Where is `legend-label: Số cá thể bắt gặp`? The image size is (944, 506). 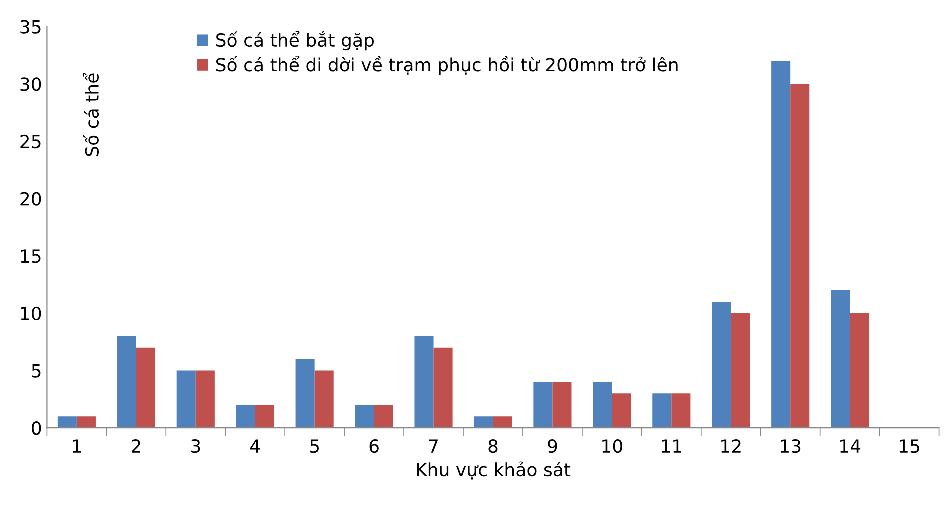 legend-label: Số cá thể bắt gặp is located at coordinates (295, 41).